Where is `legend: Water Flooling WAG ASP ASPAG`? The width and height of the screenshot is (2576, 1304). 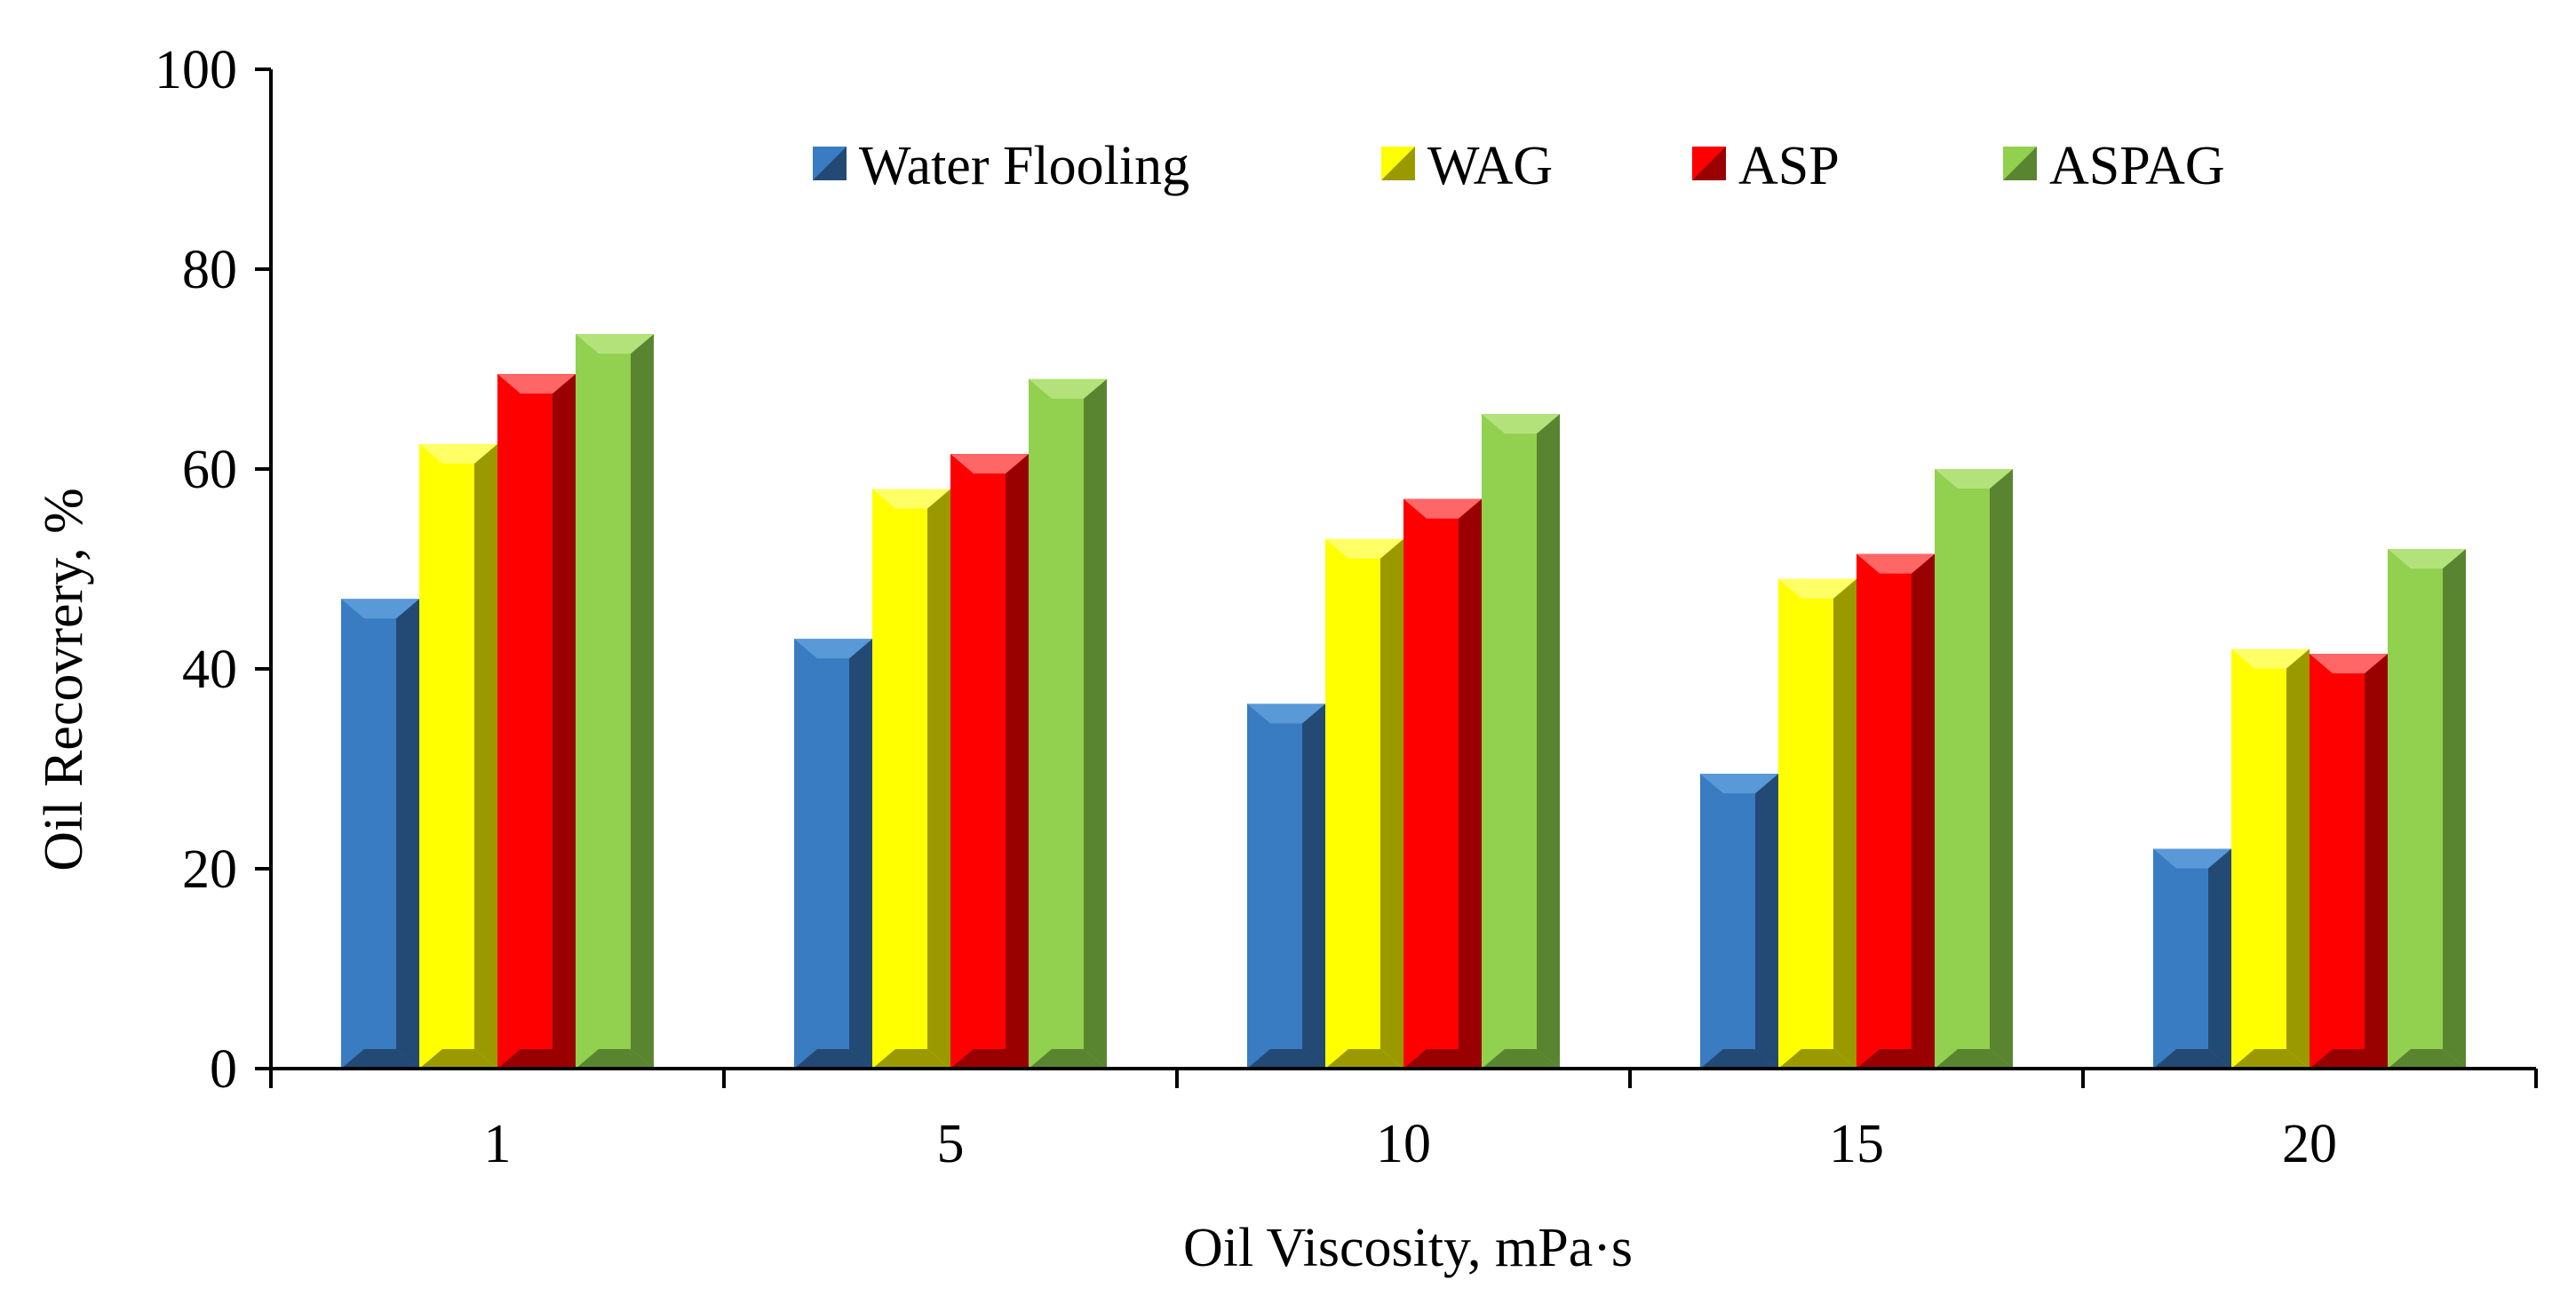
legend: Water Flooling WAG ASP ASPAG is located at coordinates (1519, 166).